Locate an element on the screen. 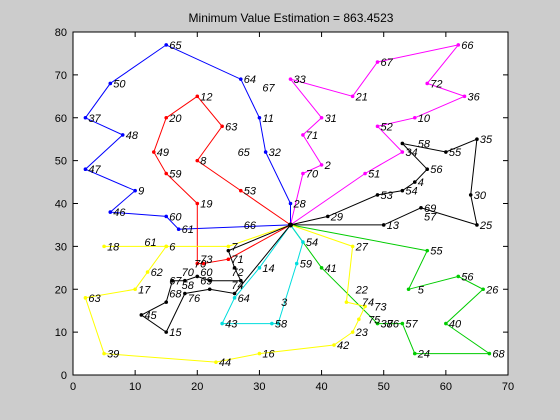 Image resolution: width=560 pixels, height=420 pixels. node-label: 36 is located at coordinates (474, 97).